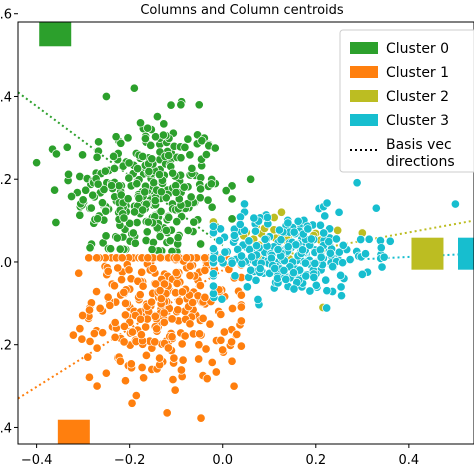  What do you see at coordinates (409, 460) in the screenshot?
I see `x-tick-label: 0.4` at bounding box center [409, 460].